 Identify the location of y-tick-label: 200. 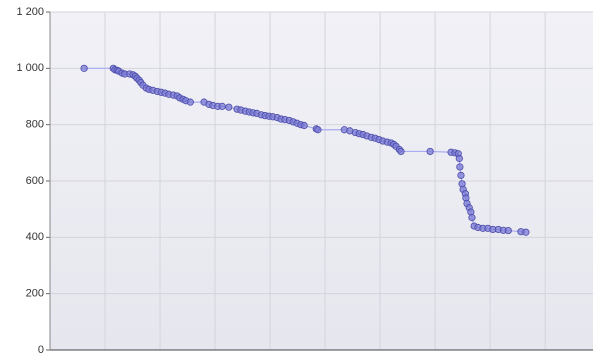
(35, 294).